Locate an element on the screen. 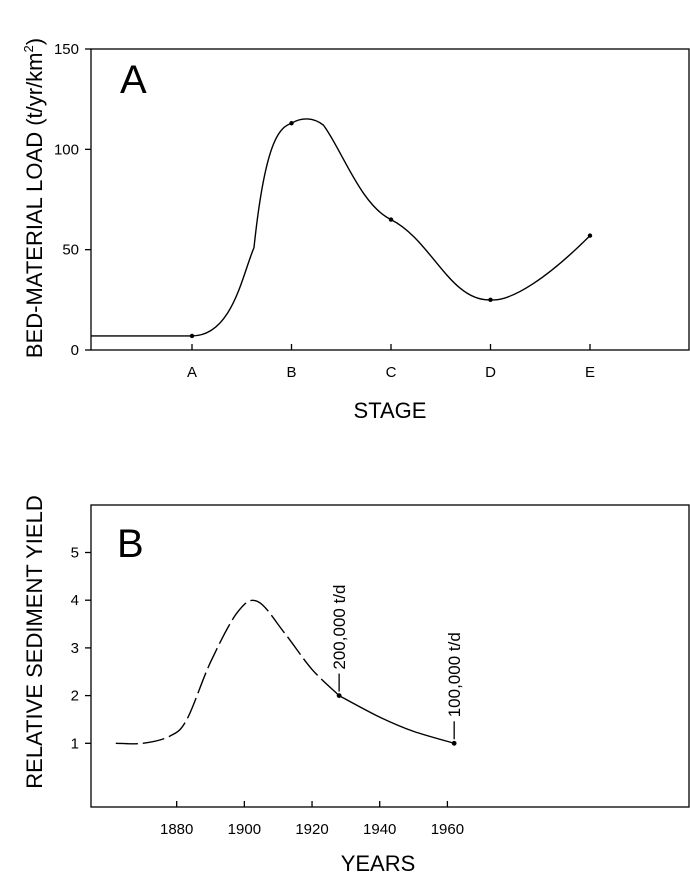 Image resolution: width=690 pixels, height=879 pixels. panel-a-y-tick-label: 50 is located at coordinates (70, 250).